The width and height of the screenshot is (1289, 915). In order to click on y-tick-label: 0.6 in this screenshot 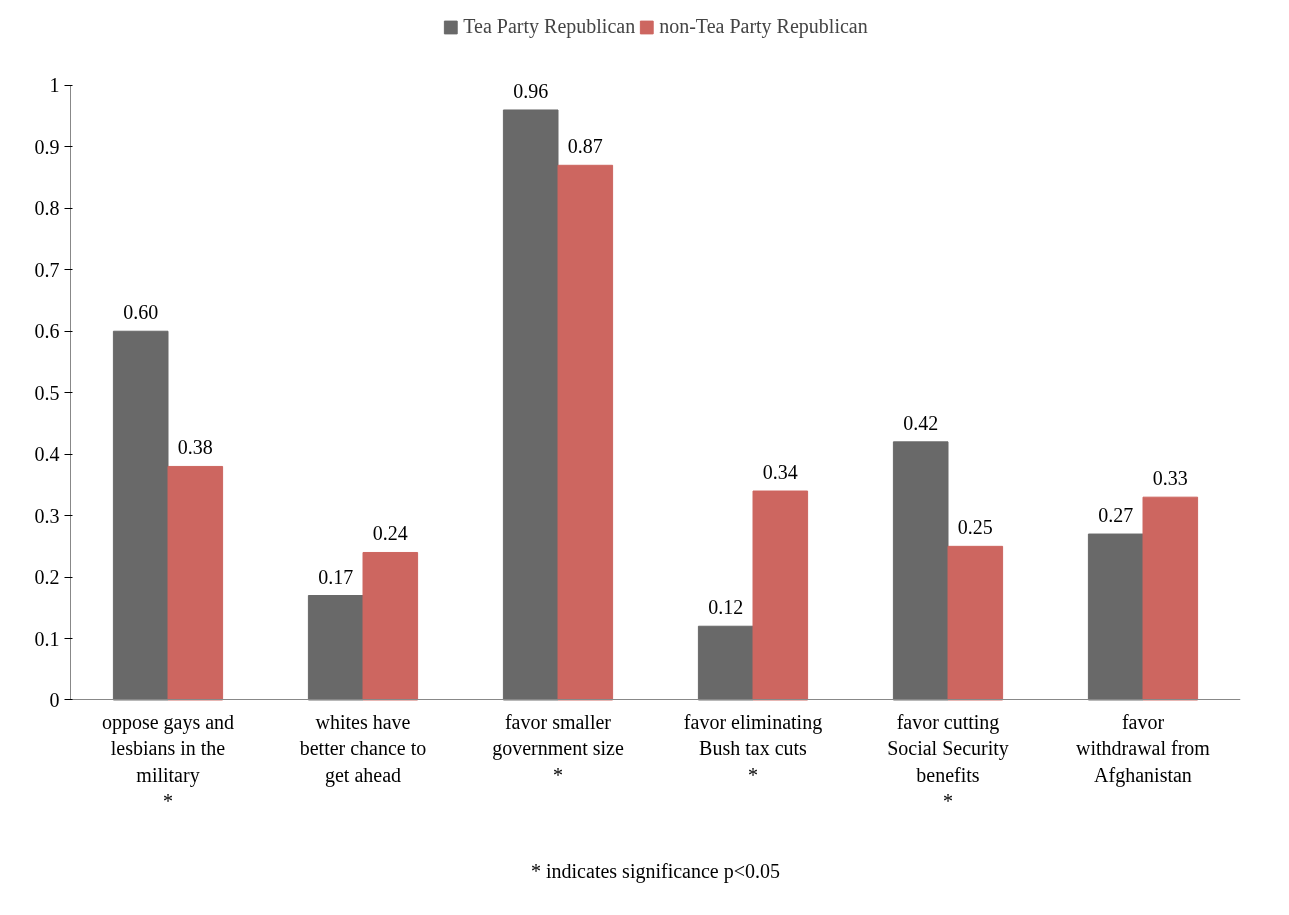, I will do `click(47, 331)`.